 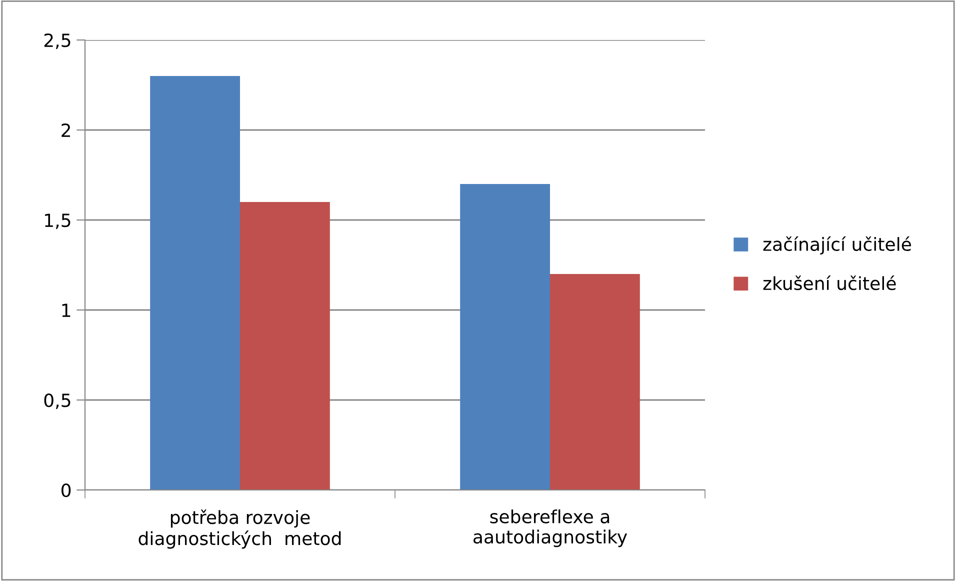 I want to click on x-tick-label: potřeba rozvoje diagnostických metod, so click(x=239, y=529).